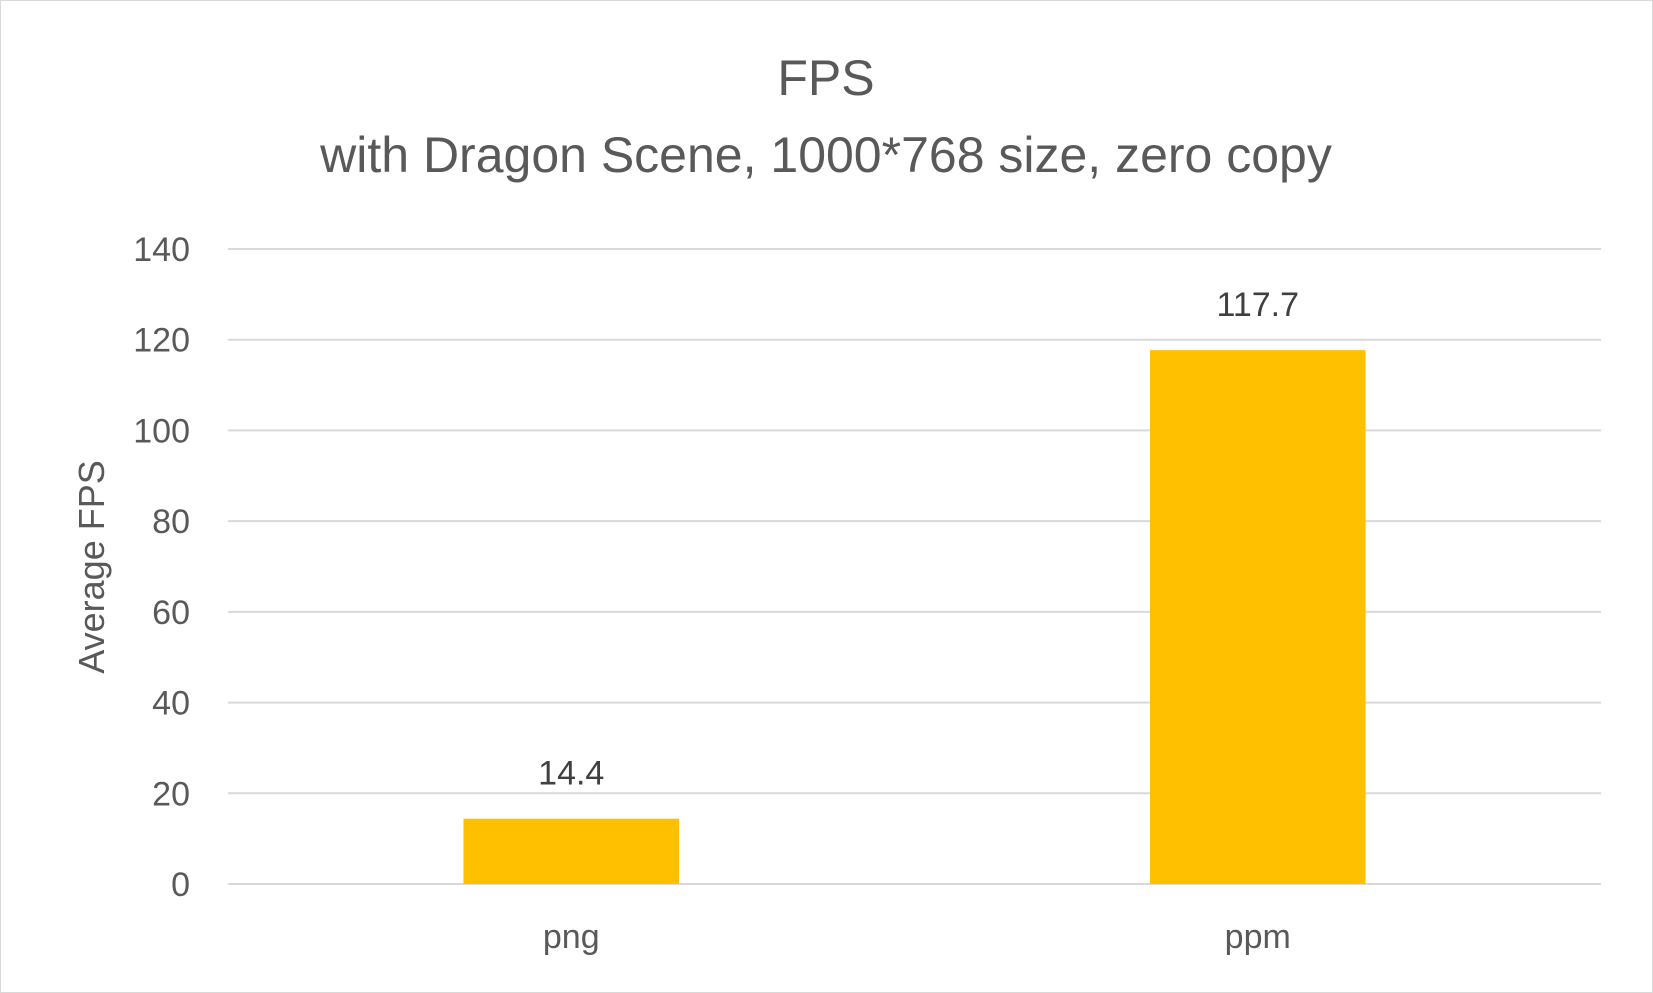  I want to click on x-tick-label-ppm: ppm, so click(1258, 937).